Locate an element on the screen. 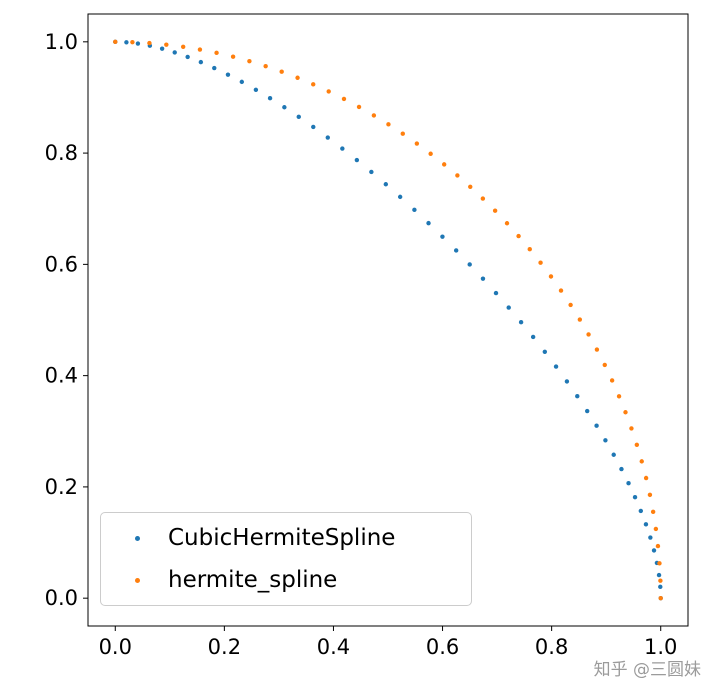 Image resolution: width=707 pixels, height=691 pixels. y-tick-label: 0.0 is located at coordinates (61, 598).